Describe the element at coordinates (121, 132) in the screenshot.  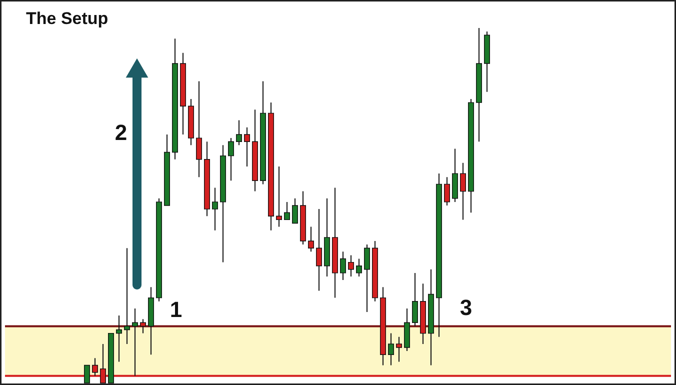
I see `annotation: 2` at that location.